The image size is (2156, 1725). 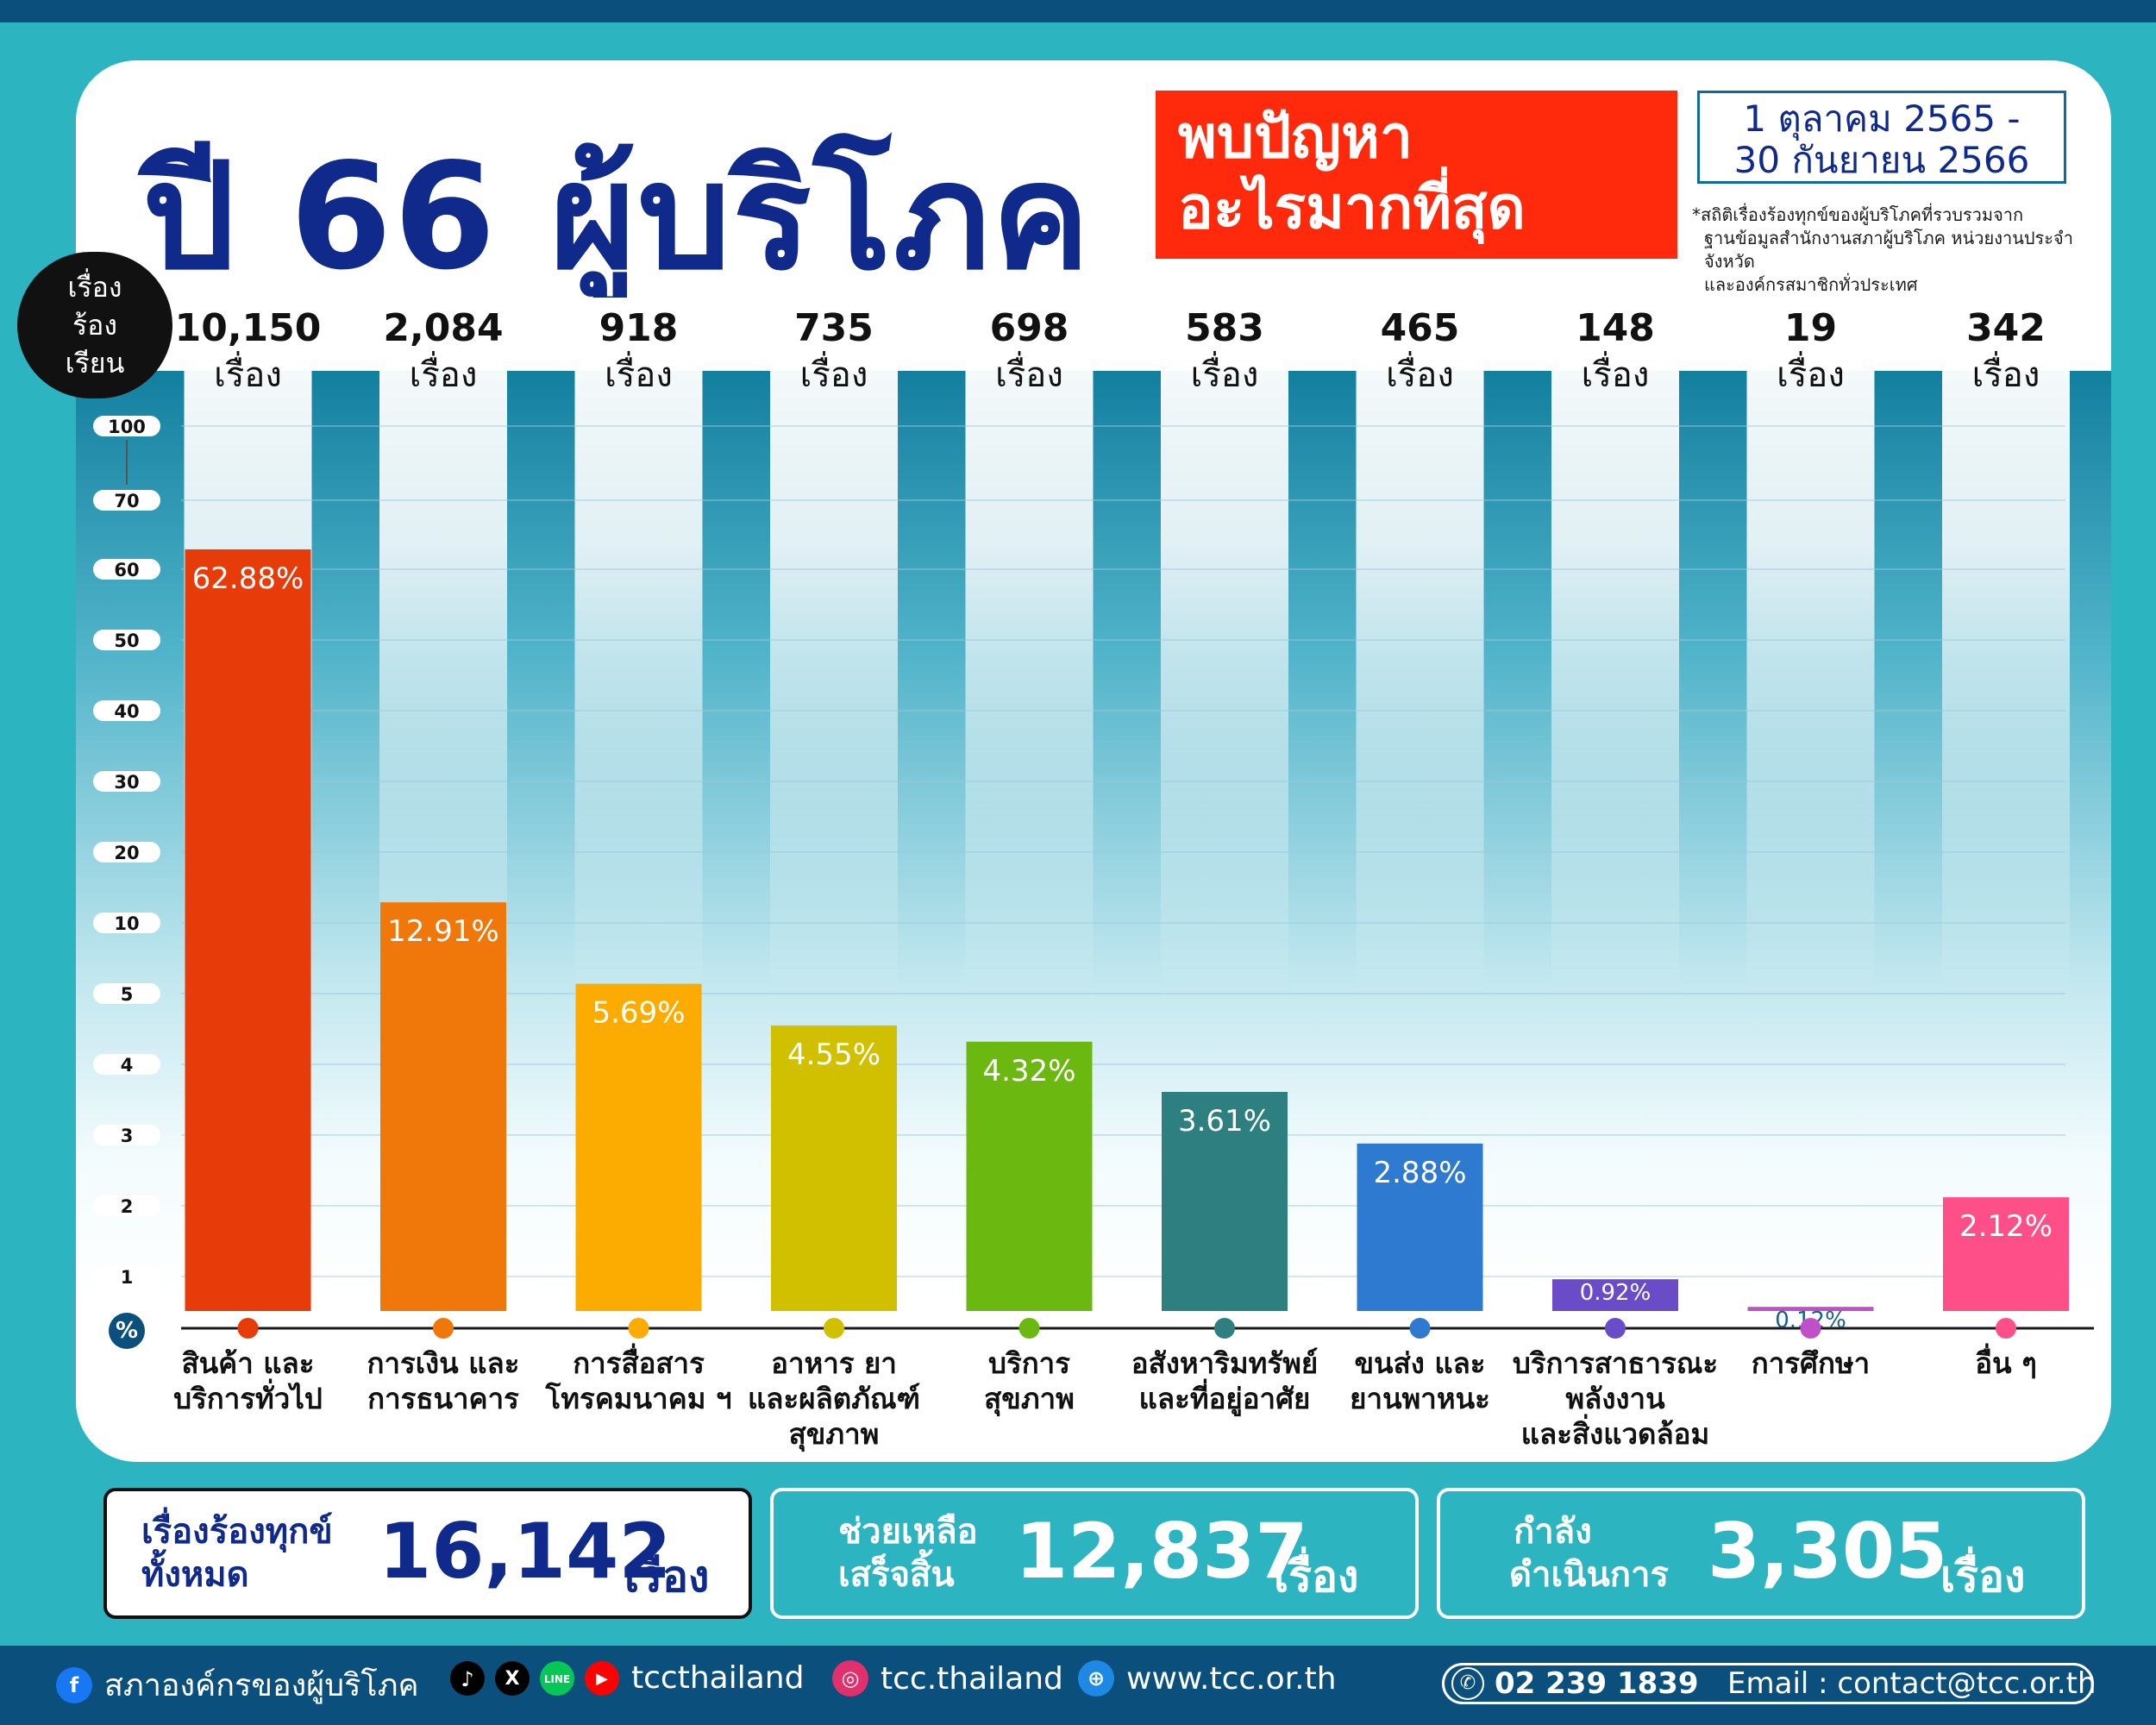 I want to click on line-icon: LINE, so click(x=557, y=1678).